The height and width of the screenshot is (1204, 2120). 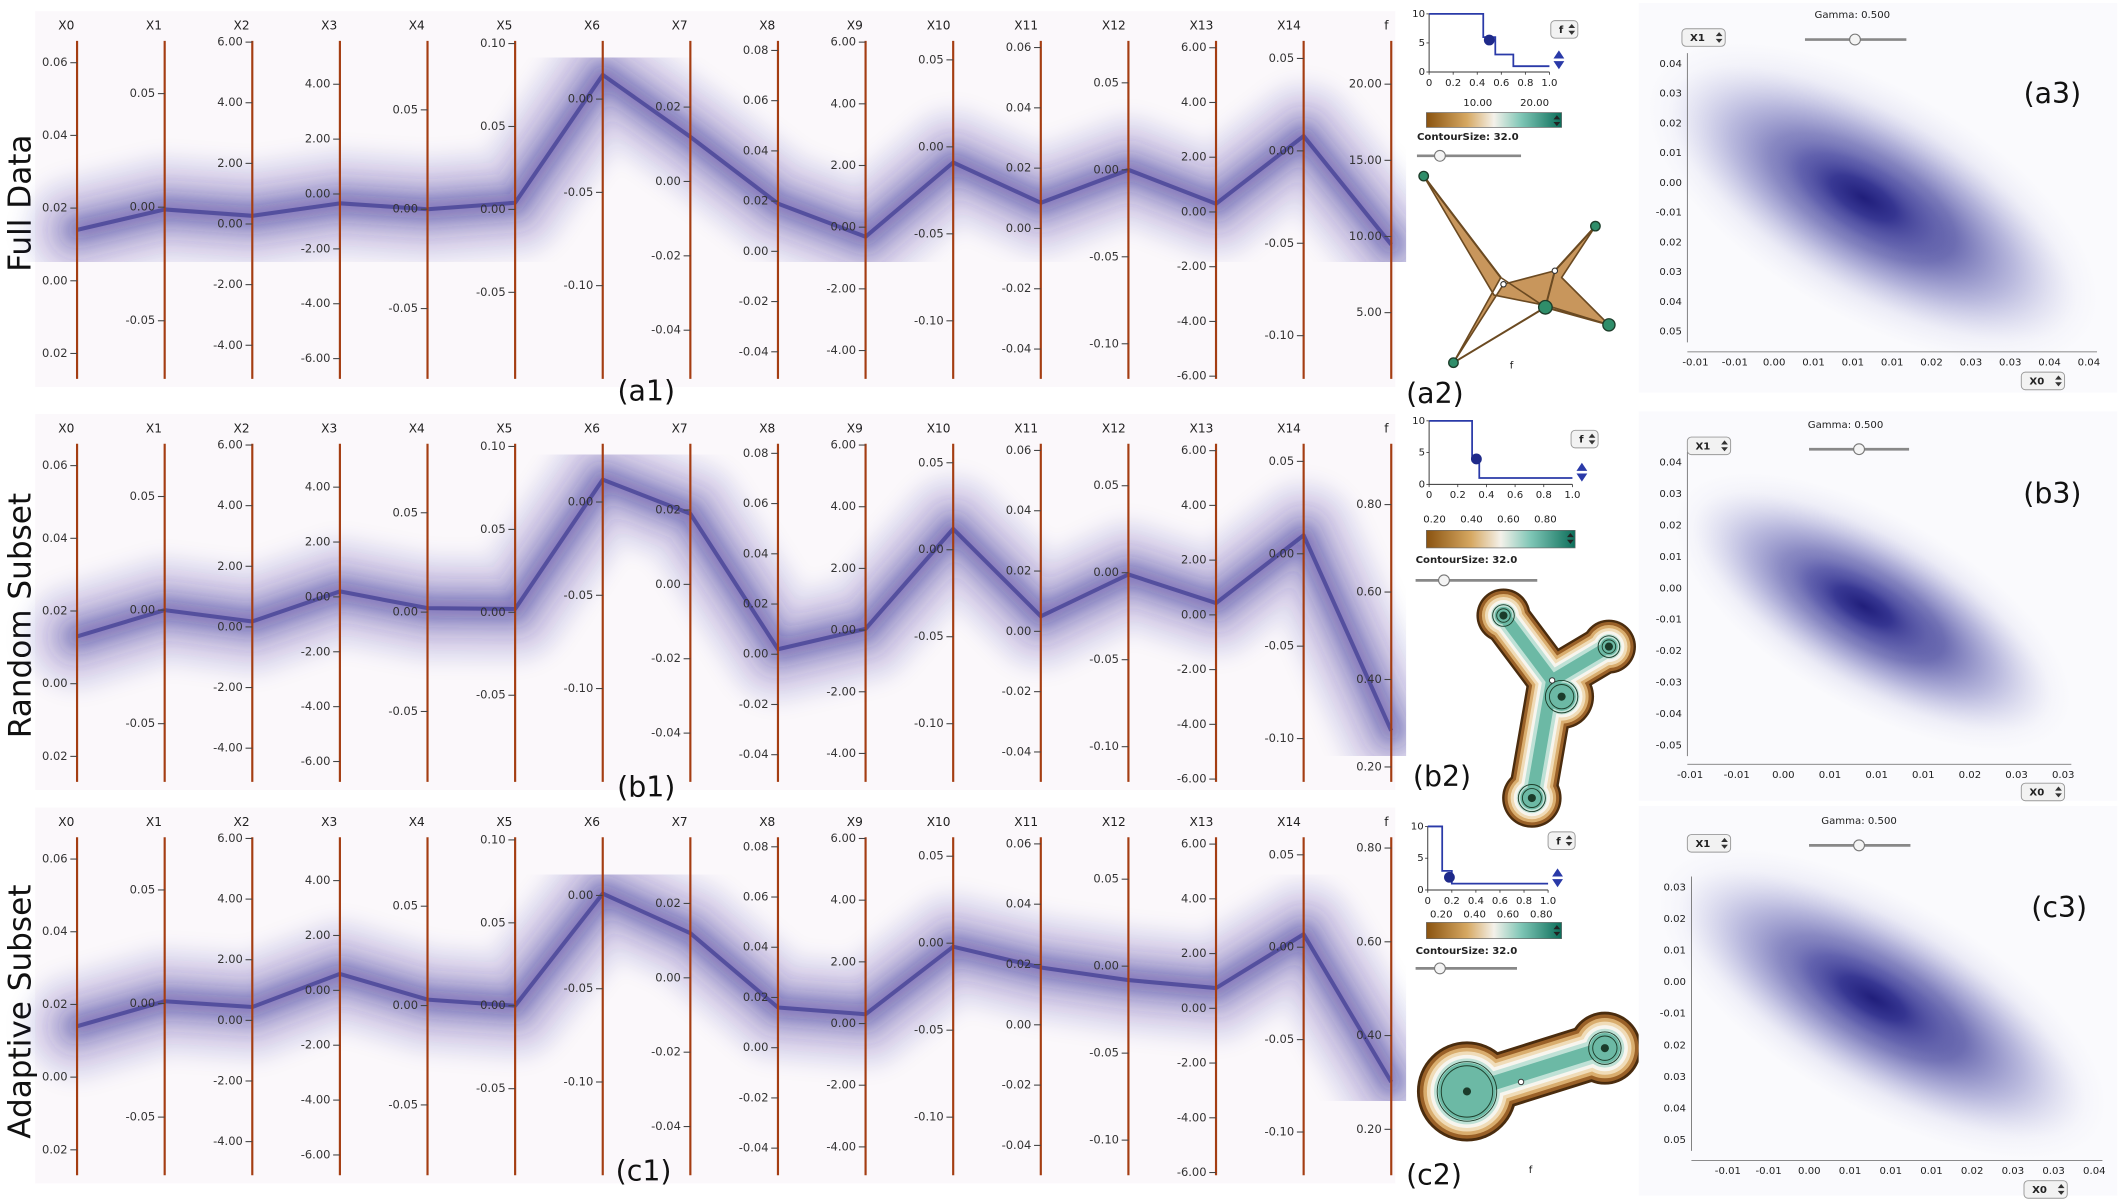 What do you see at coordinates (844, 445) in the screenshot?
I see `tick-label: 6.00` at bounding box center [844, 445].